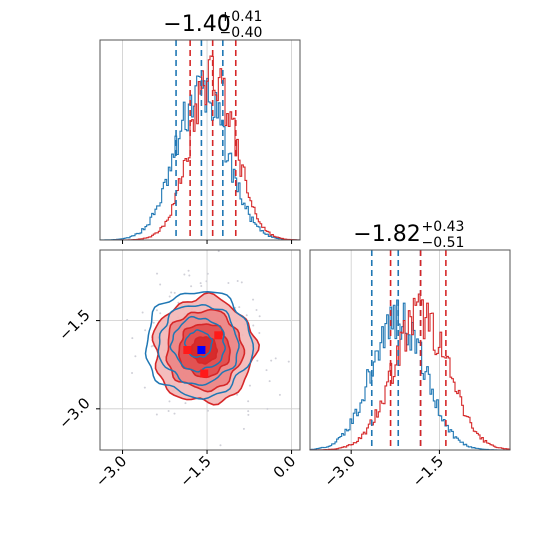  What do you see at coordinates (386, 234) in the screenshot?
I see `title-main: −1.82` at bounding box center [386, 234].